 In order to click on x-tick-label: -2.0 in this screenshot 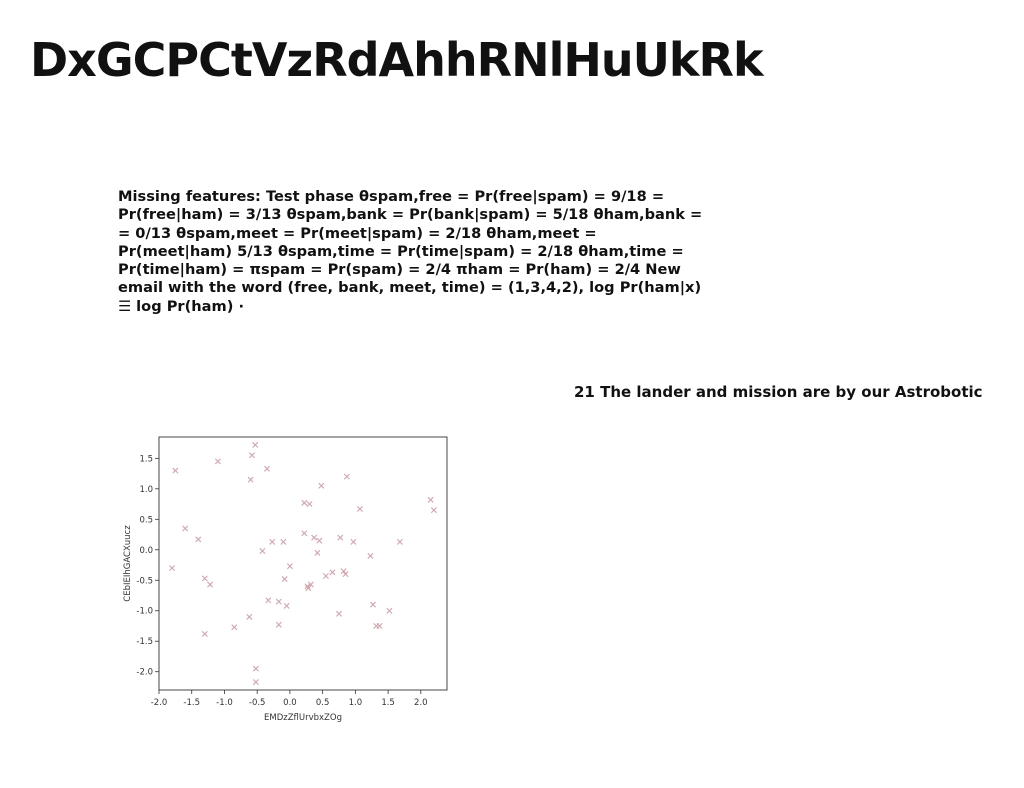, I will do `click(159, 703)`.